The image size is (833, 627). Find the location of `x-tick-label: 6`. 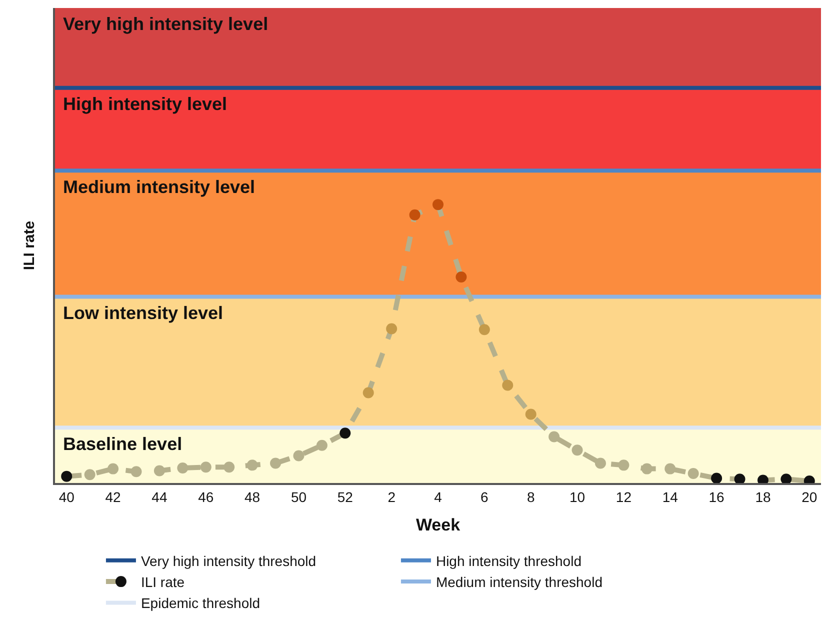

x-tick-label: 6 is located at coordinates (484, 496).